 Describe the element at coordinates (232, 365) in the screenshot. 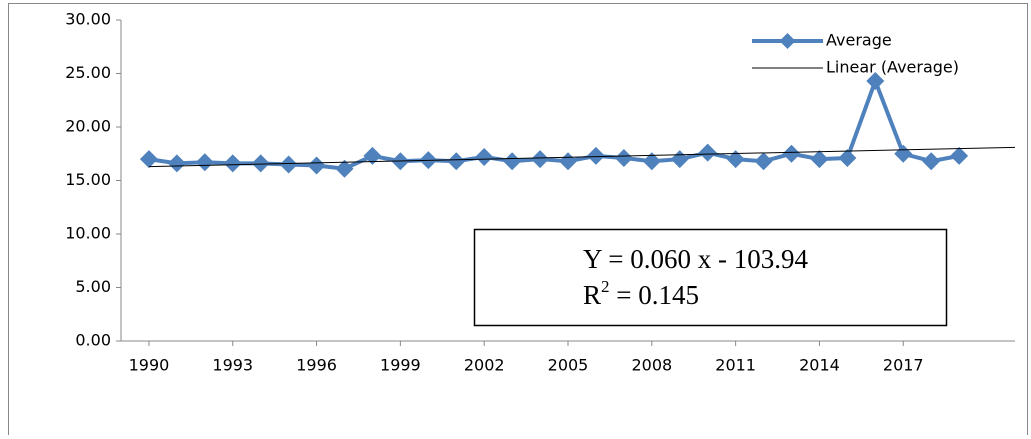

I see `x-tick-label: 1993` at that location.